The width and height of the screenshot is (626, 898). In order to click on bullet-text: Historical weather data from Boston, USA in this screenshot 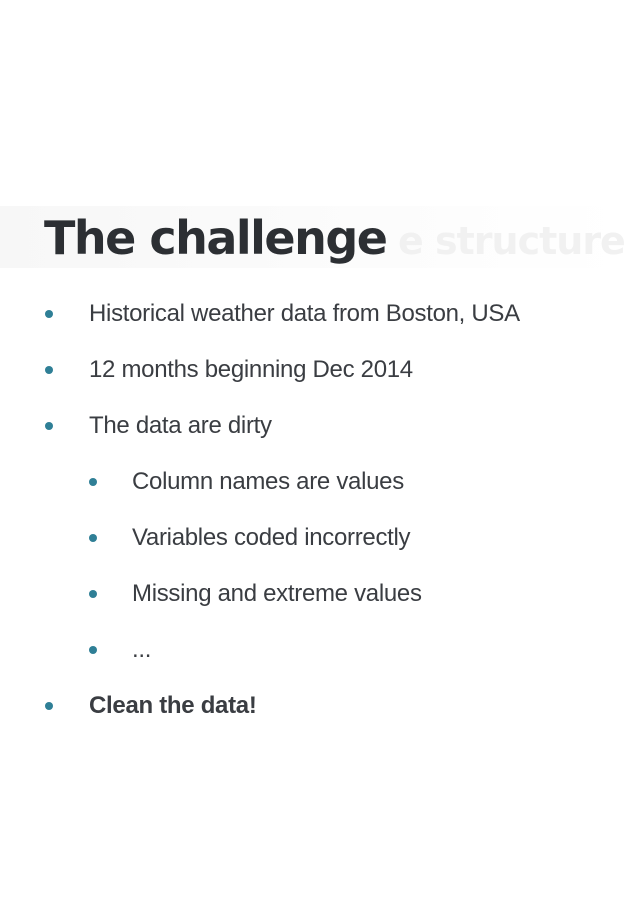, I will do `click(304, 313)`.